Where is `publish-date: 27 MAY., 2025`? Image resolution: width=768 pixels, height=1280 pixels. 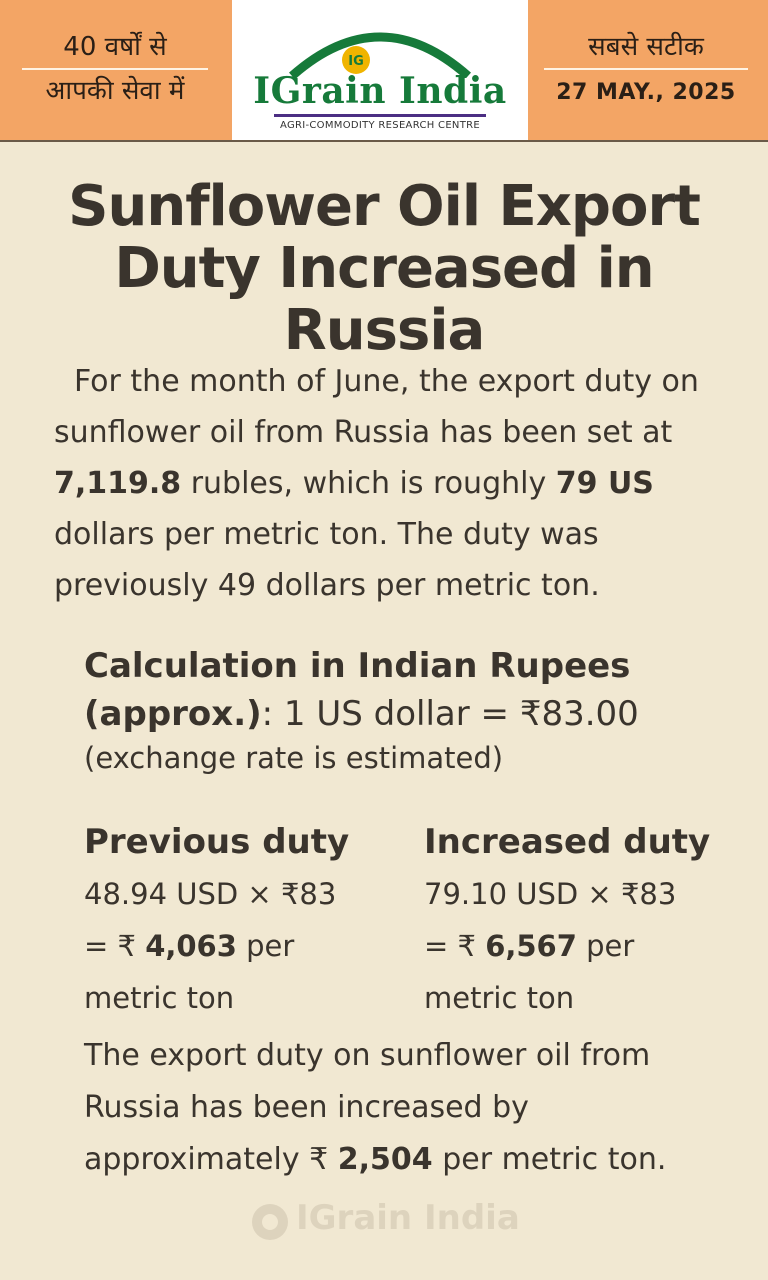 publish-date: 27 MAY., 2025 is located at coordinates (646, 92).